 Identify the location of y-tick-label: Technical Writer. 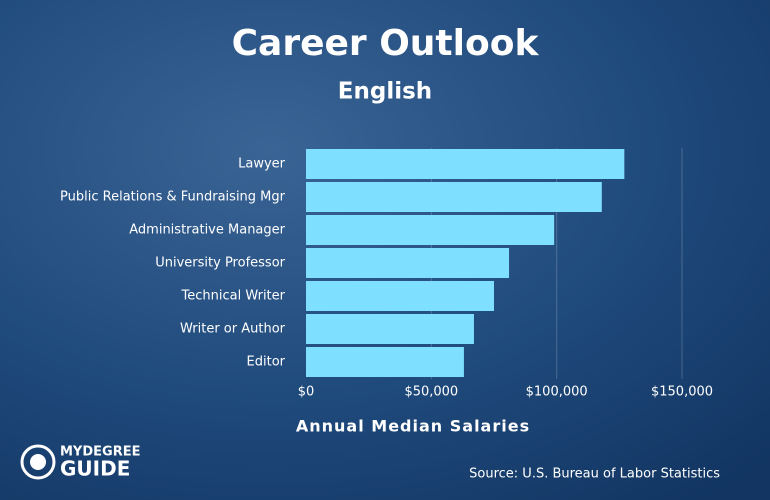
(233, 296).